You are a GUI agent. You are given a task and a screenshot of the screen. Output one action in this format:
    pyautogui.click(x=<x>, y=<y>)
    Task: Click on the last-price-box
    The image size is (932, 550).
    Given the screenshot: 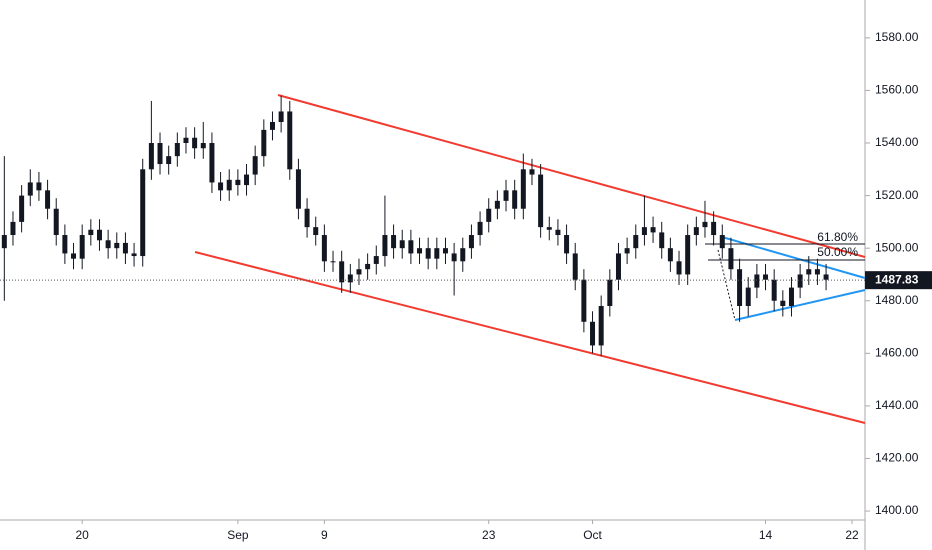 What is the action you would take?
    pyautogui.click(x=898, y=280)
    